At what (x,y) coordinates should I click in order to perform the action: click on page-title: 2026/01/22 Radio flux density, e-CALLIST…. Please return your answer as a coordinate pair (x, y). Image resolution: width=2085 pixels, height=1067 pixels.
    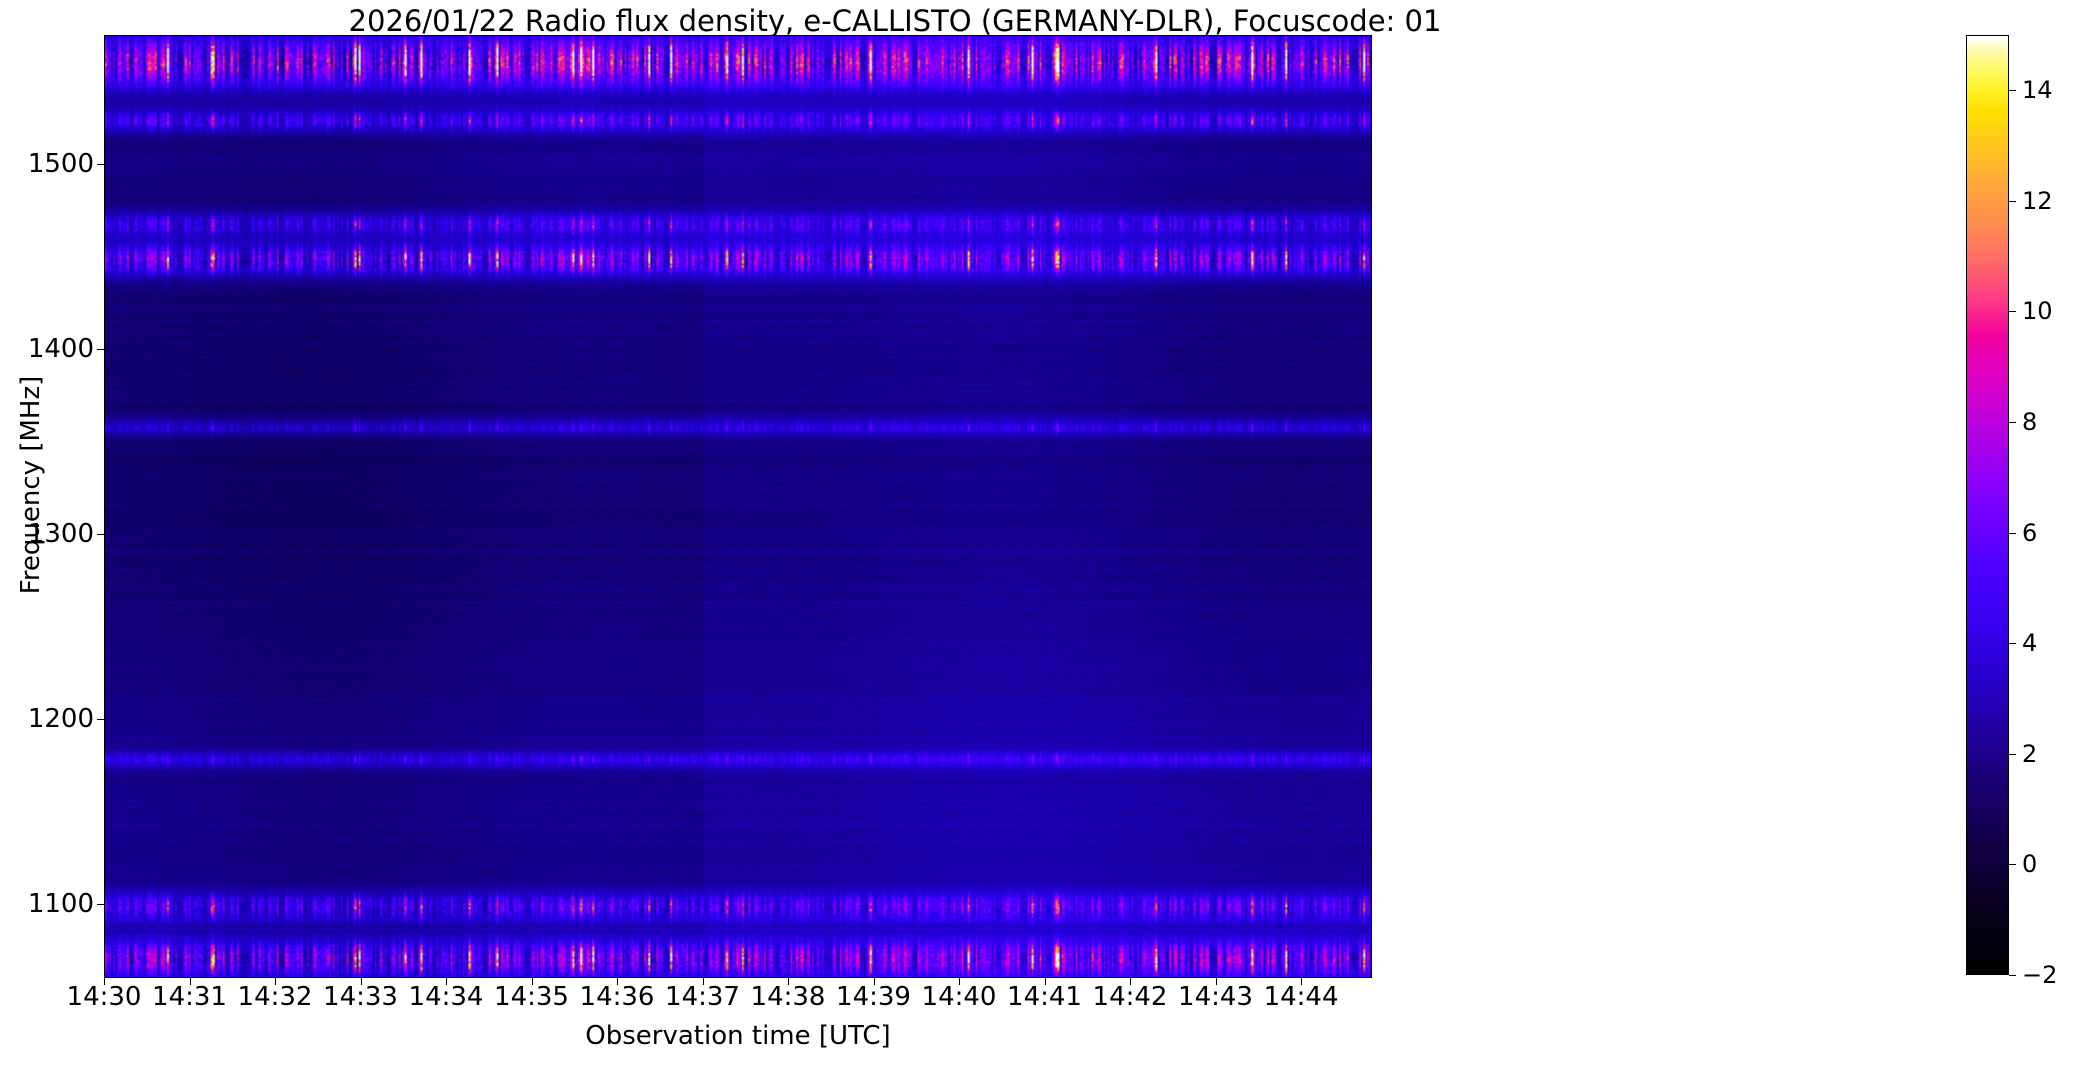
    Looking at the image, I should click on (895, 21).